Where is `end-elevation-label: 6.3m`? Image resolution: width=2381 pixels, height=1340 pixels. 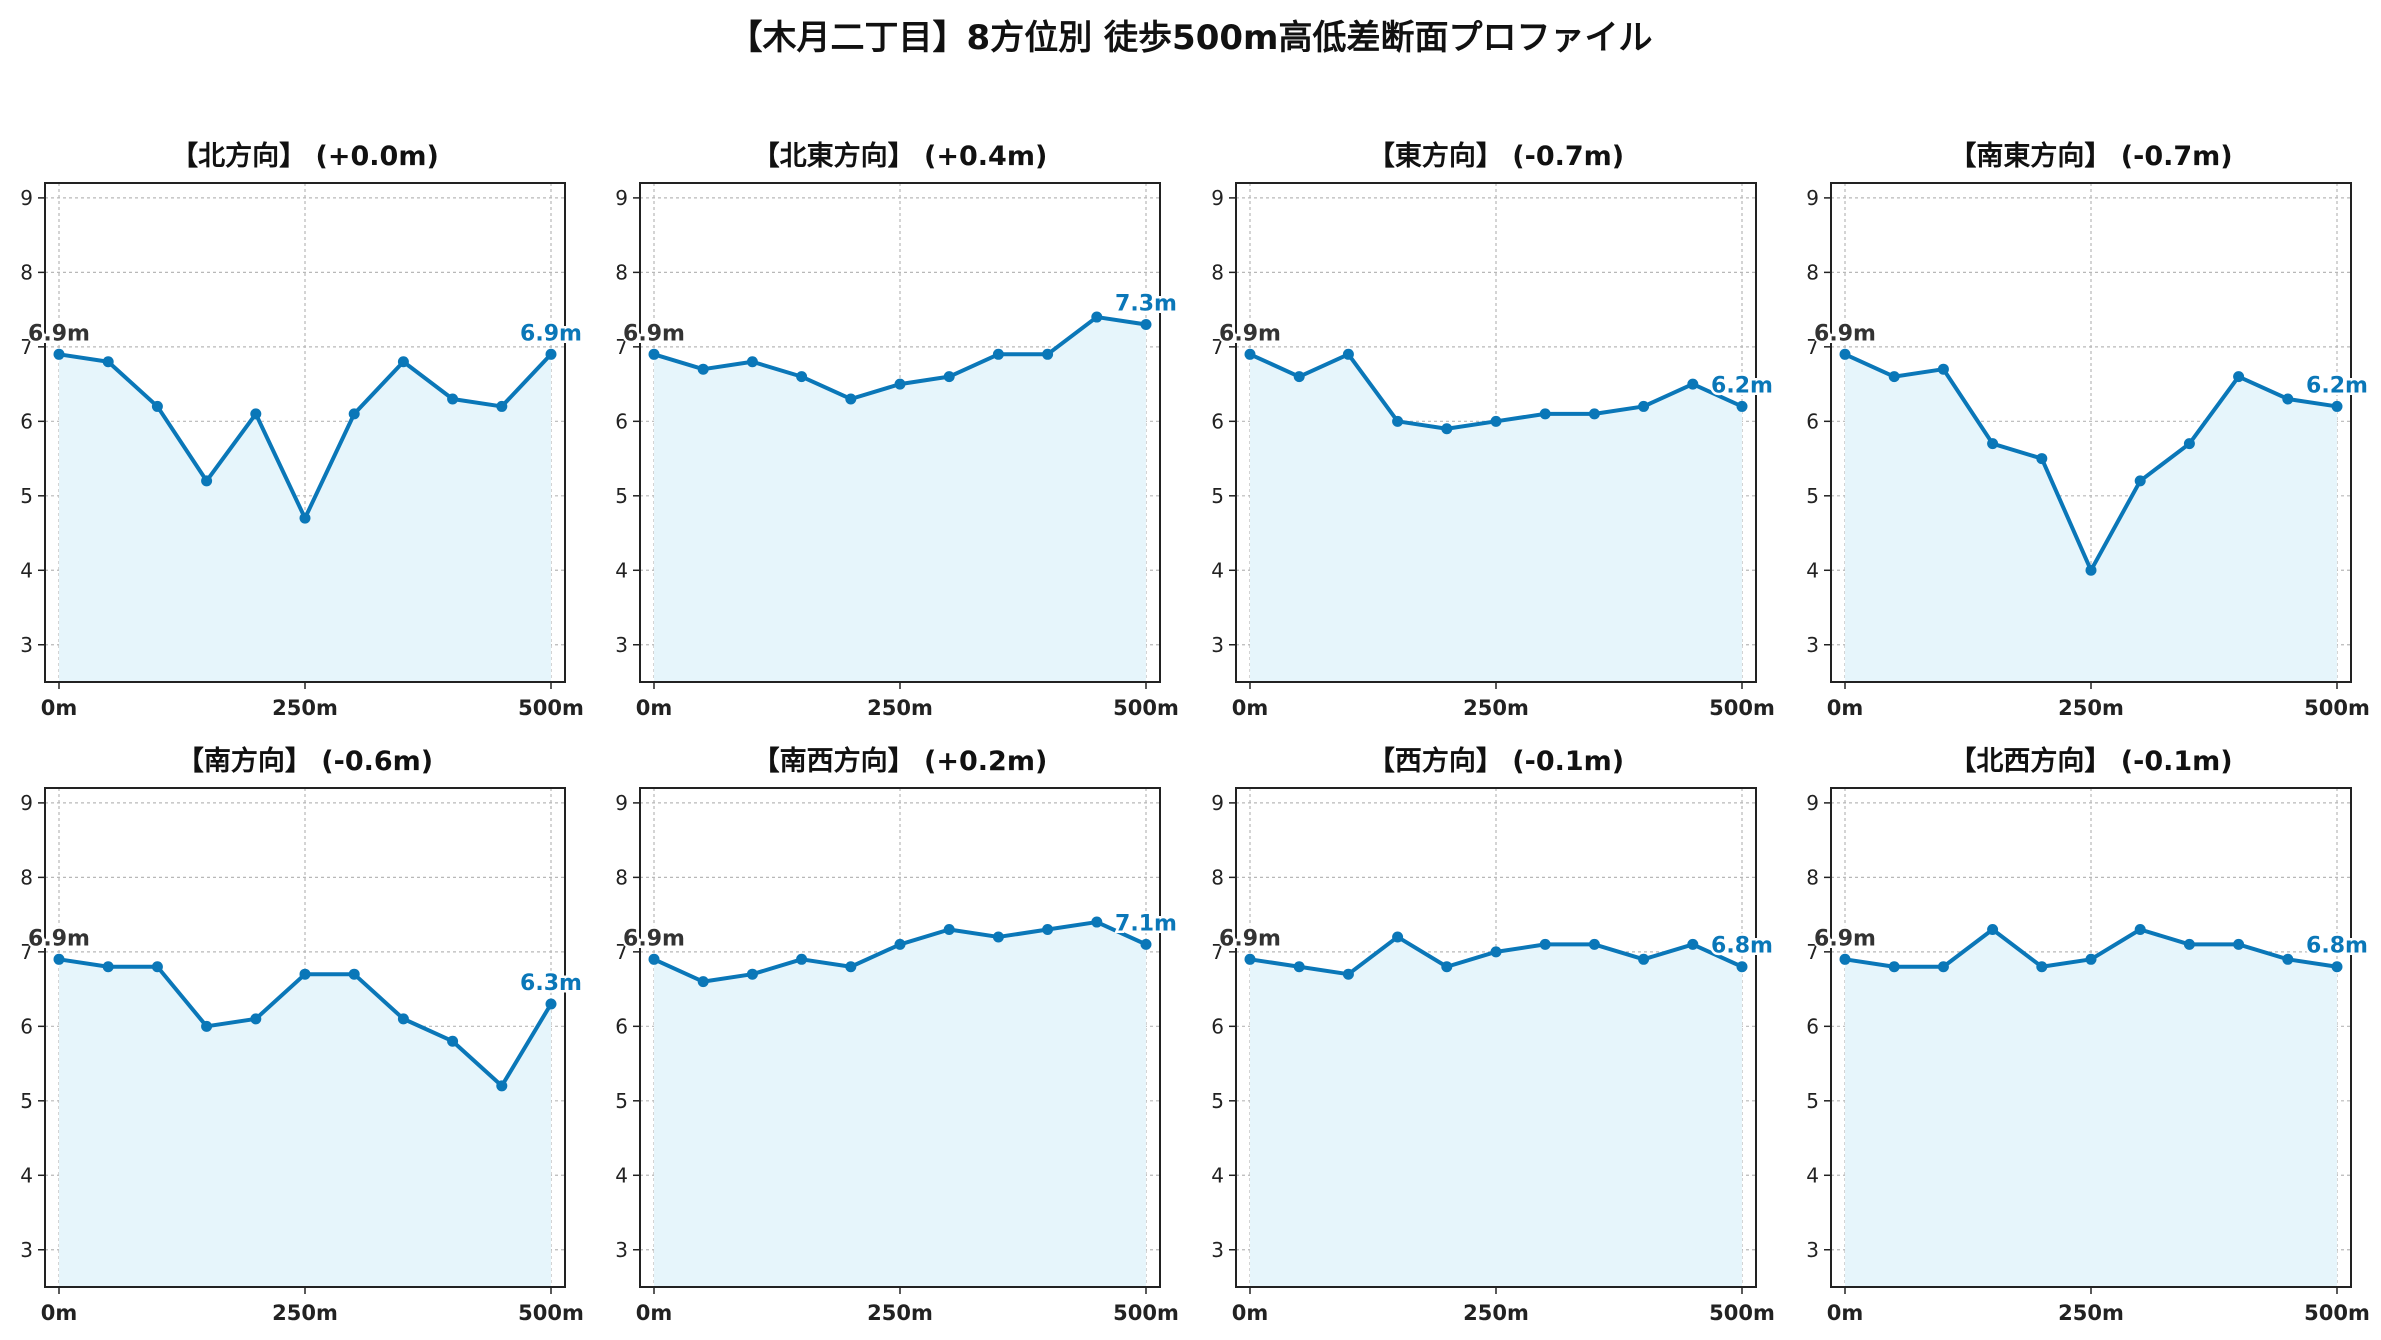 end-elevation-label: 6.3m is located at coordinates (551, 983).